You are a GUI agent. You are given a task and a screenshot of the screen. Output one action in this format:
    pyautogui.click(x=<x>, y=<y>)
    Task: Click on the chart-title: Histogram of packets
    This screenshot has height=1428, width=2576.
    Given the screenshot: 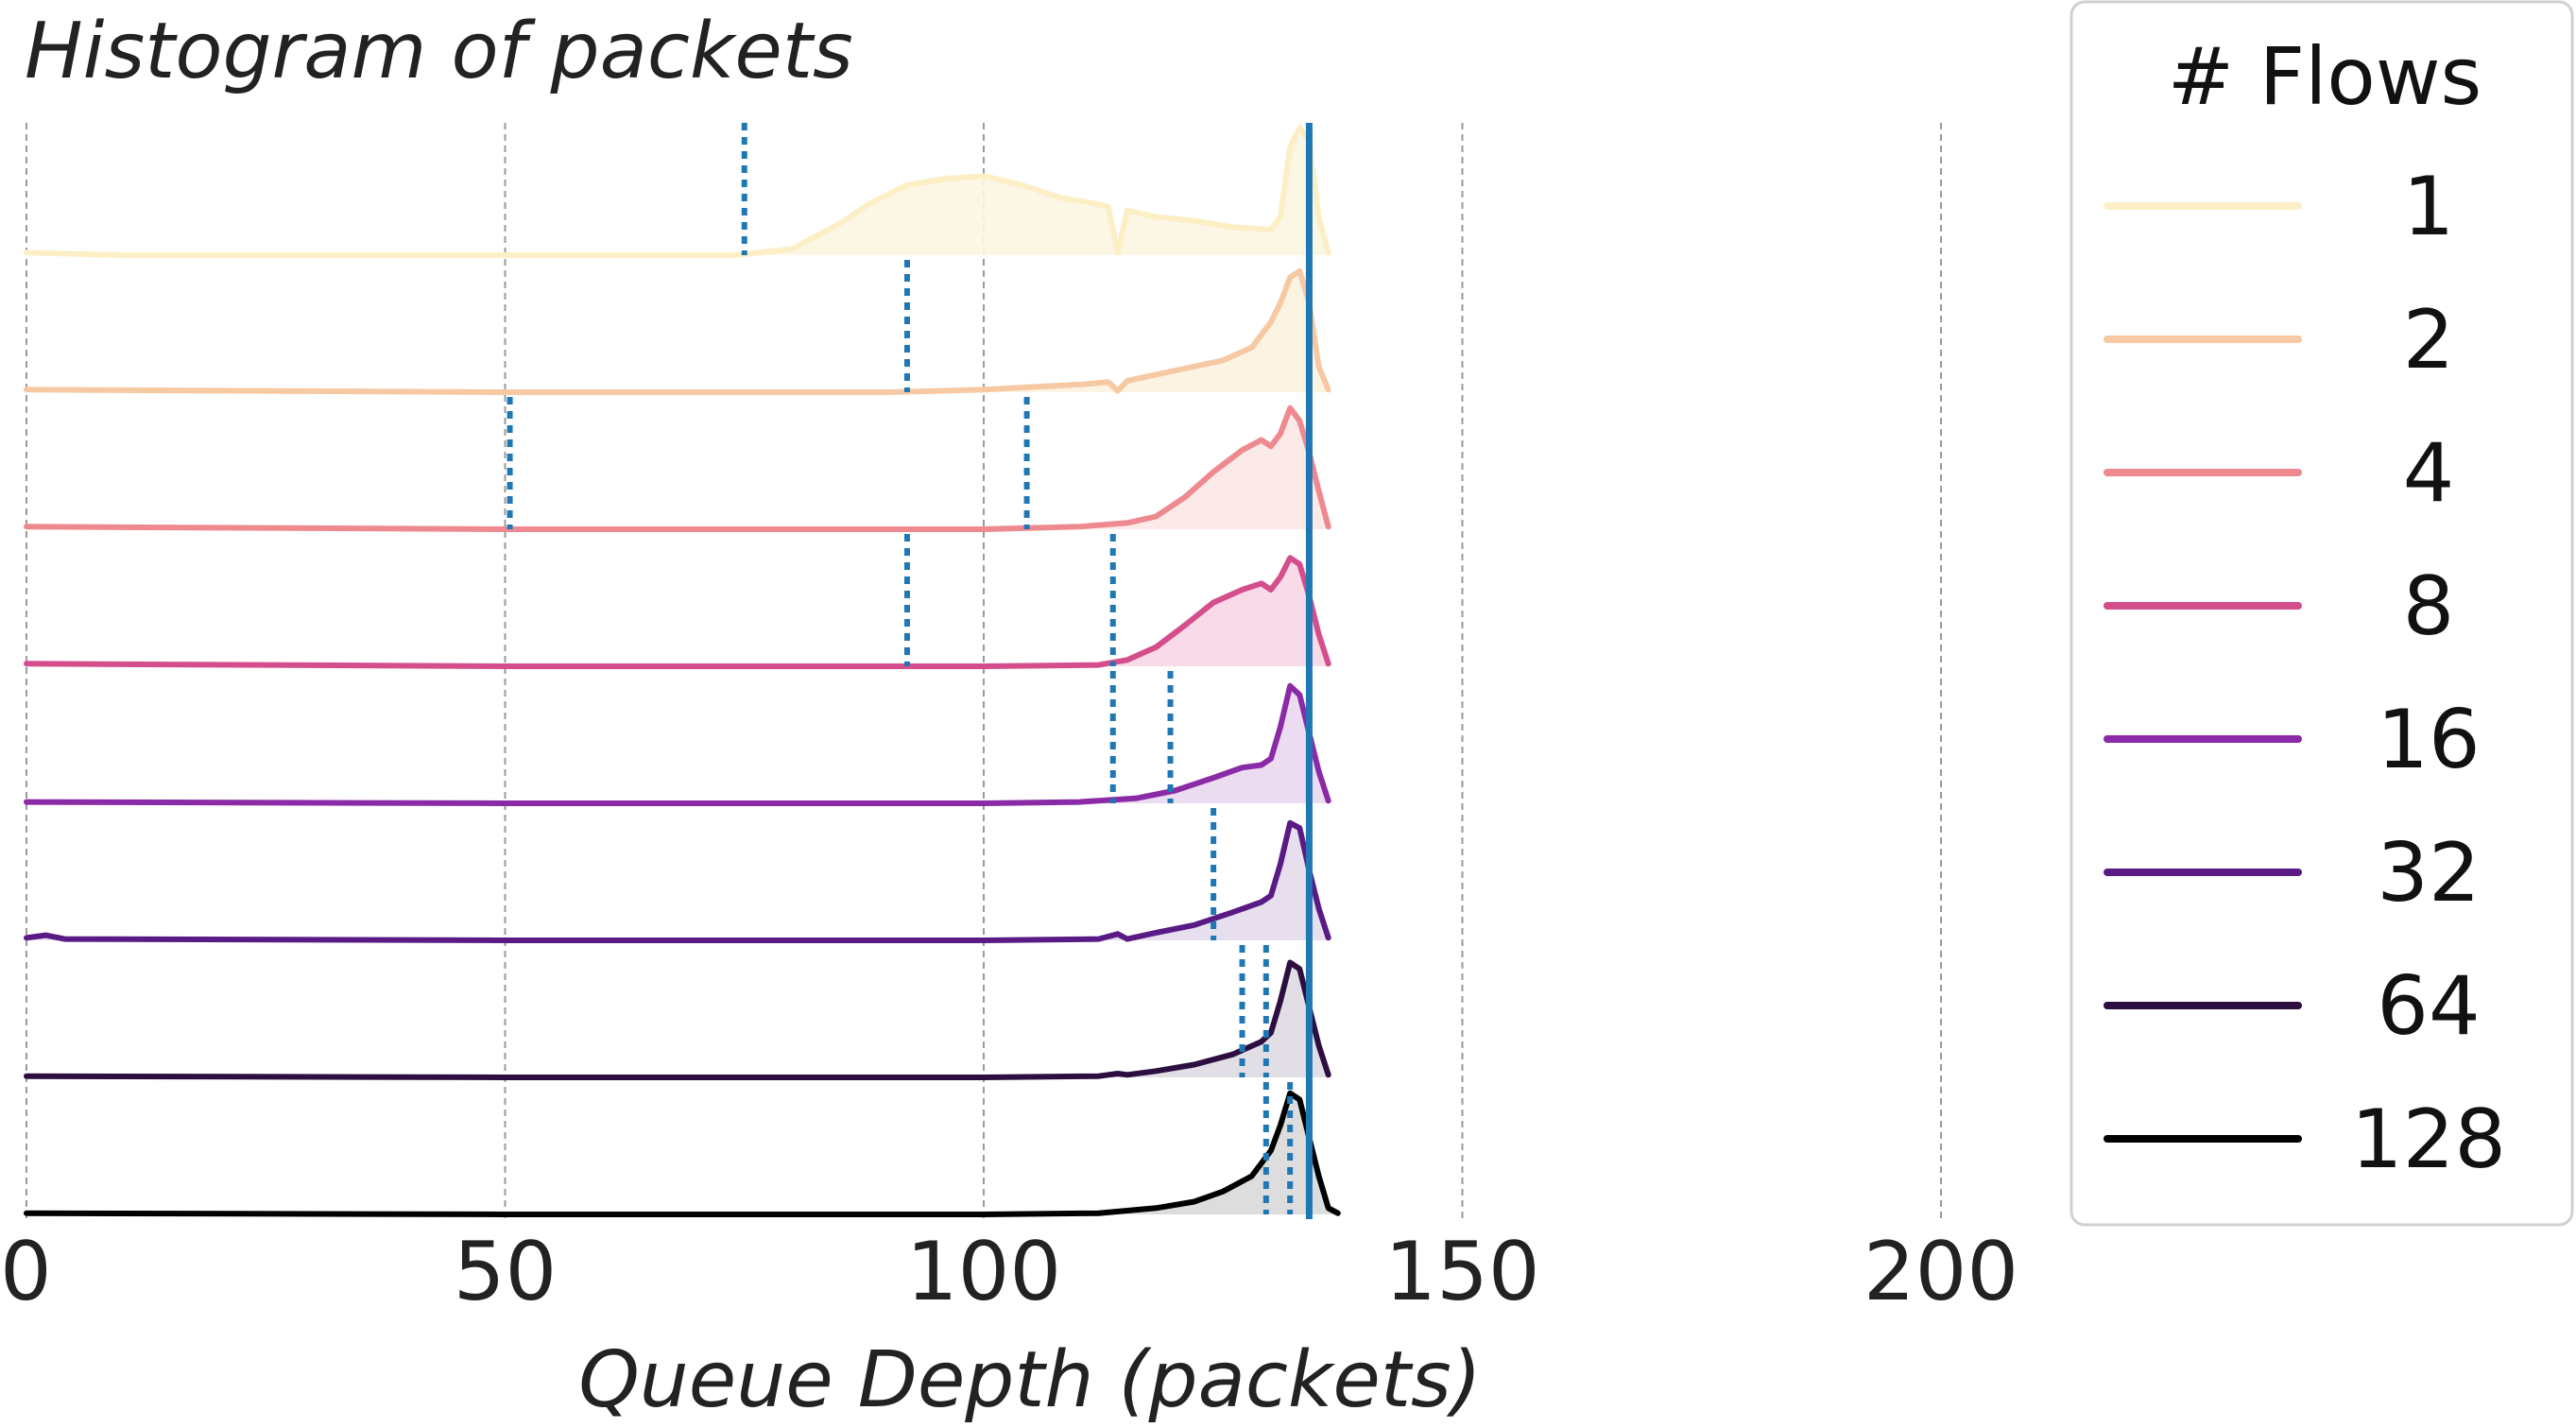 What is the action you would take?
    pyautogui.click(x=439, y=51)
    